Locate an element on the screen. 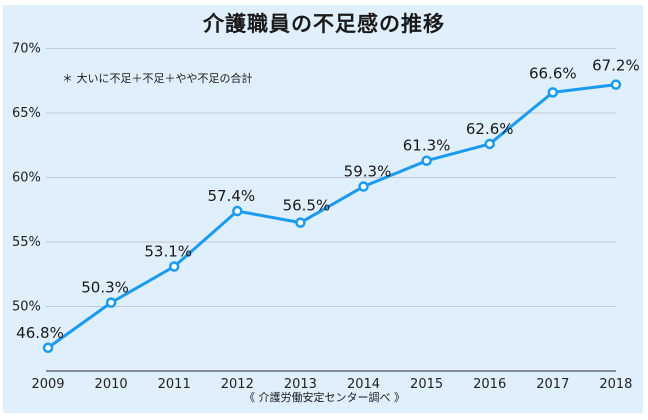  data-value-label: 66.6% is located at coordinates (553, 73).